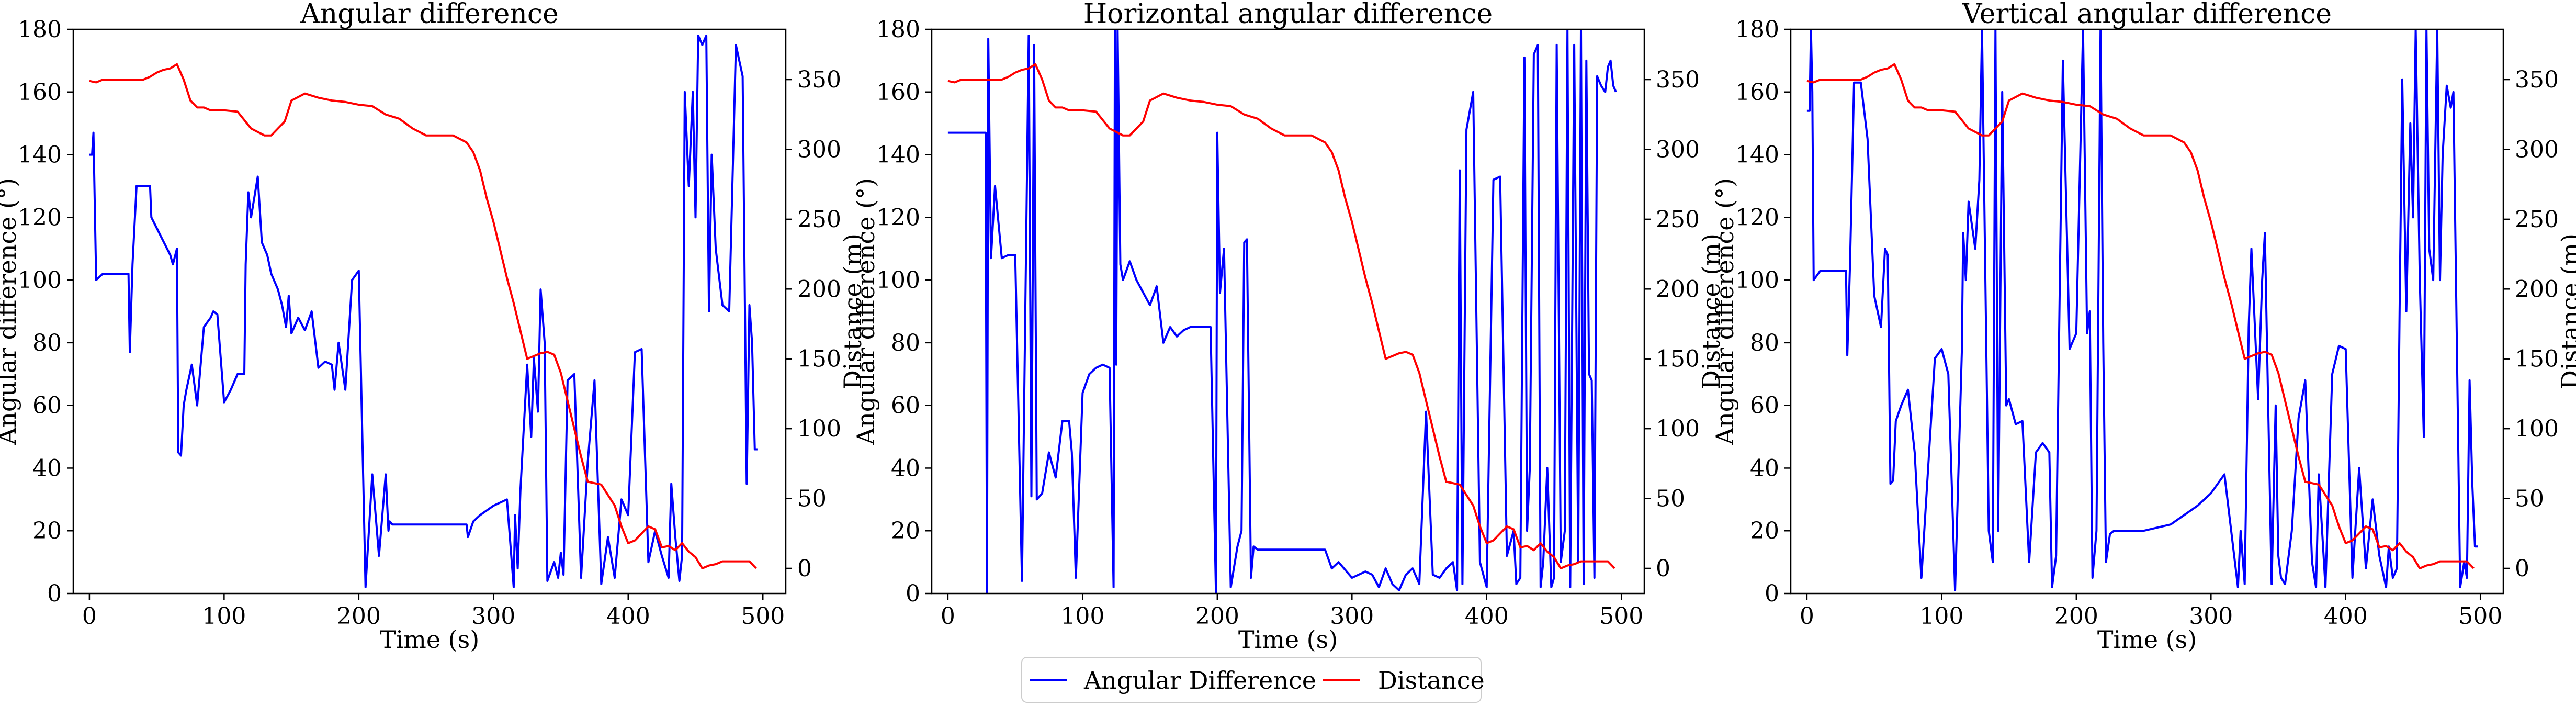  What do you see at coordinates (1432, 680) in the screenshot?
I see `legend-label-distance: Distance` at bounding box center [1432, 680].